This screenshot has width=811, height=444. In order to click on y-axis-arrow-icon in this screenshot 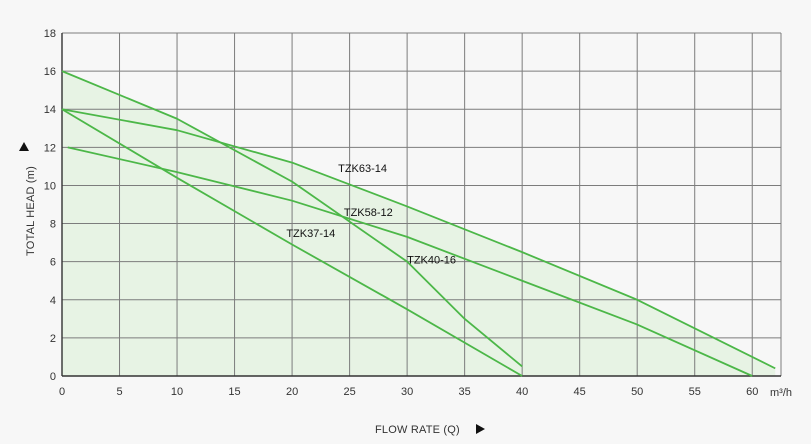, I will do `click(24, 146)`.